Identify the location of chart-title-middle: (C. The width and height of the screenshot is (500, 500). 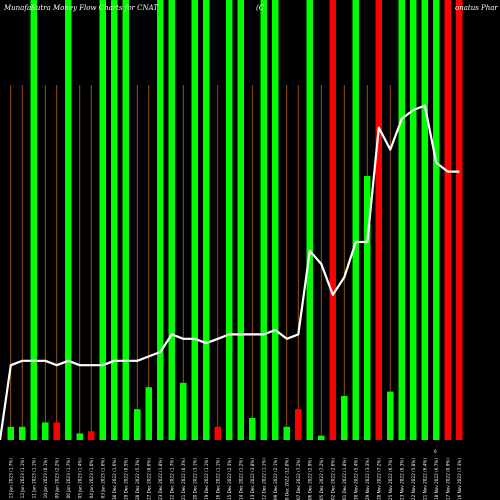
(260, 8).